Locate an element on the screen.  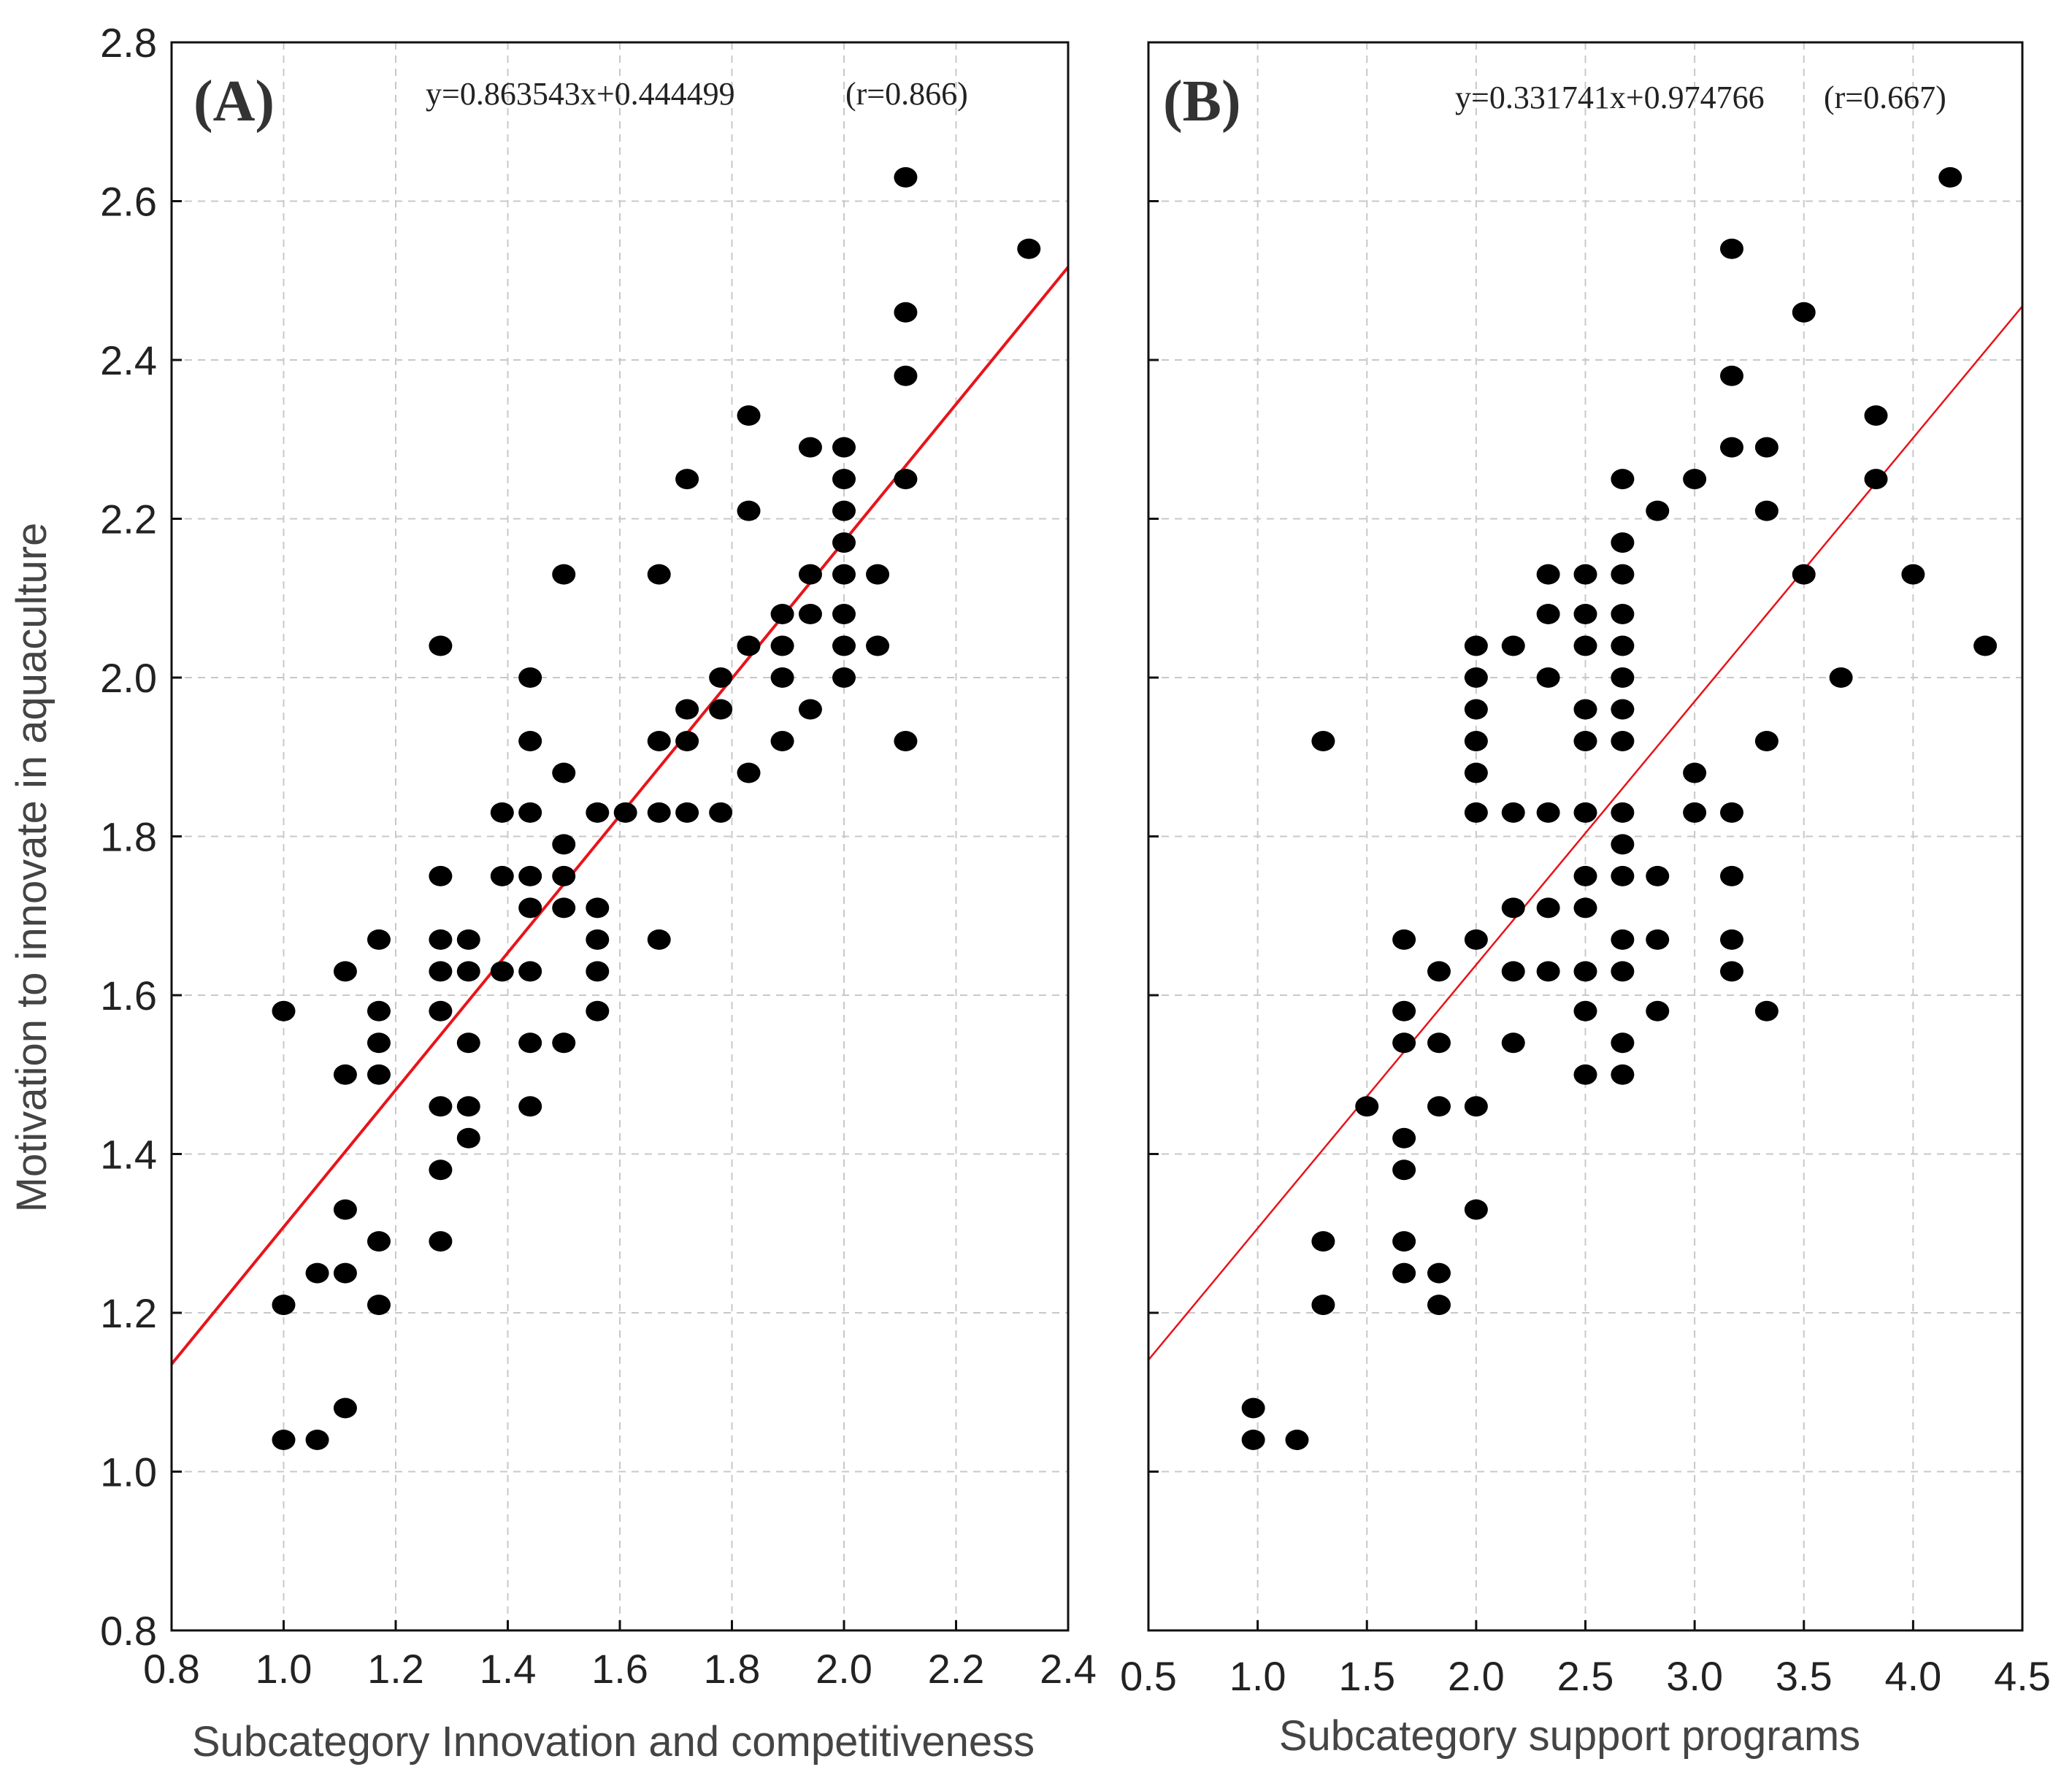
panel-b-x-tick-label: 2.5 is located at coordinates (1586, 1676).